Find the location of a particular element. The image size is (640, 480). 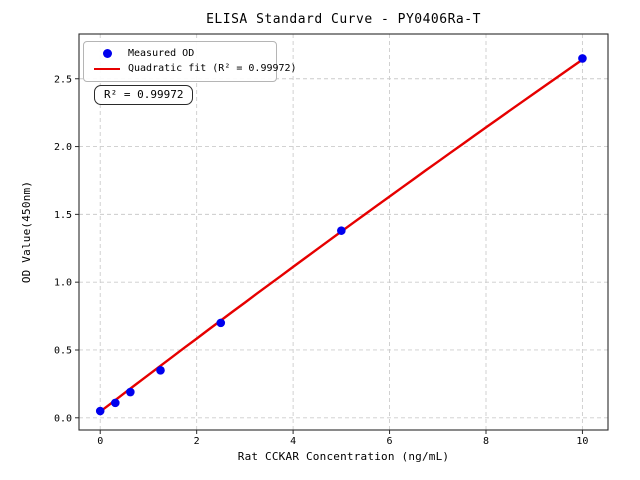

y-tick-label: 2.5 is located at coordinates (63, 79).